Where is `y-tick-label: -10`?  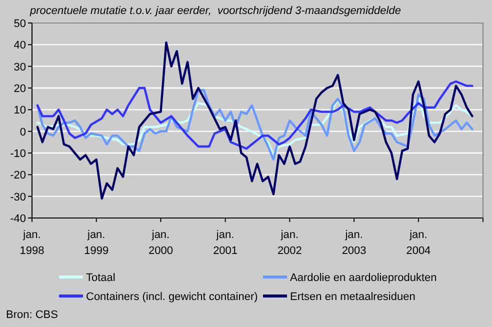 y-tick-label: -10 is located at coordinates (18, 154).